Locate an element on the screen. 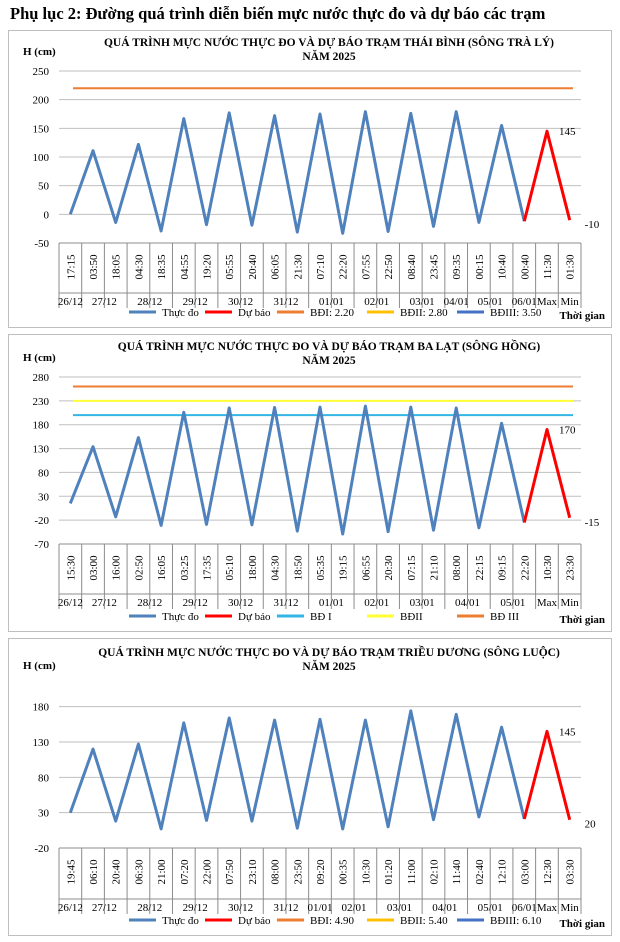 This screenshot has height=942, width=620. x-time-label: 22:15 is located at coordinates (480, 568).